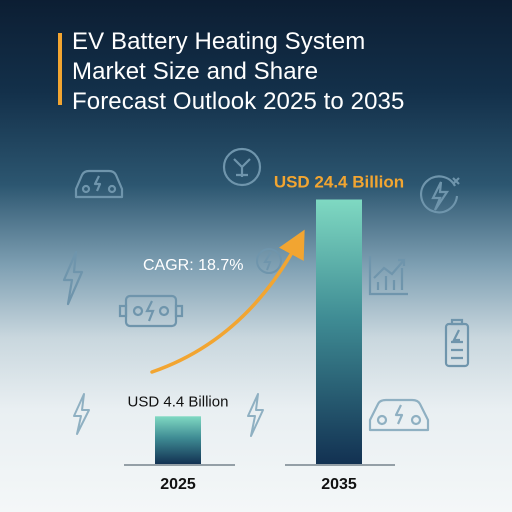 The height and width of the screenshot is (512, 512). What do you see at coordinates (178, 484) in the screenshot?
I see `category-label-2025: 2025` at bounding box center [178, 484].